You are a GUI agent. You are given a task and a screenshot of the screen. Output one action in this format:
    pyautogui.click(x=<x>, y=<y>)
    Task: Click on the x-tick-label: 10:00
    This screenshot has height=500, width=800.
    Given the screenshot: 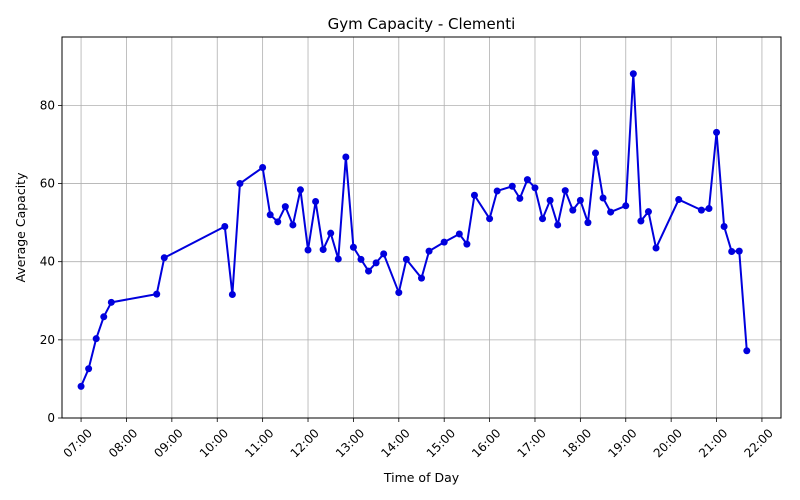 What is the action you would take?
    pyautogui.click(x=214, y=443)
    